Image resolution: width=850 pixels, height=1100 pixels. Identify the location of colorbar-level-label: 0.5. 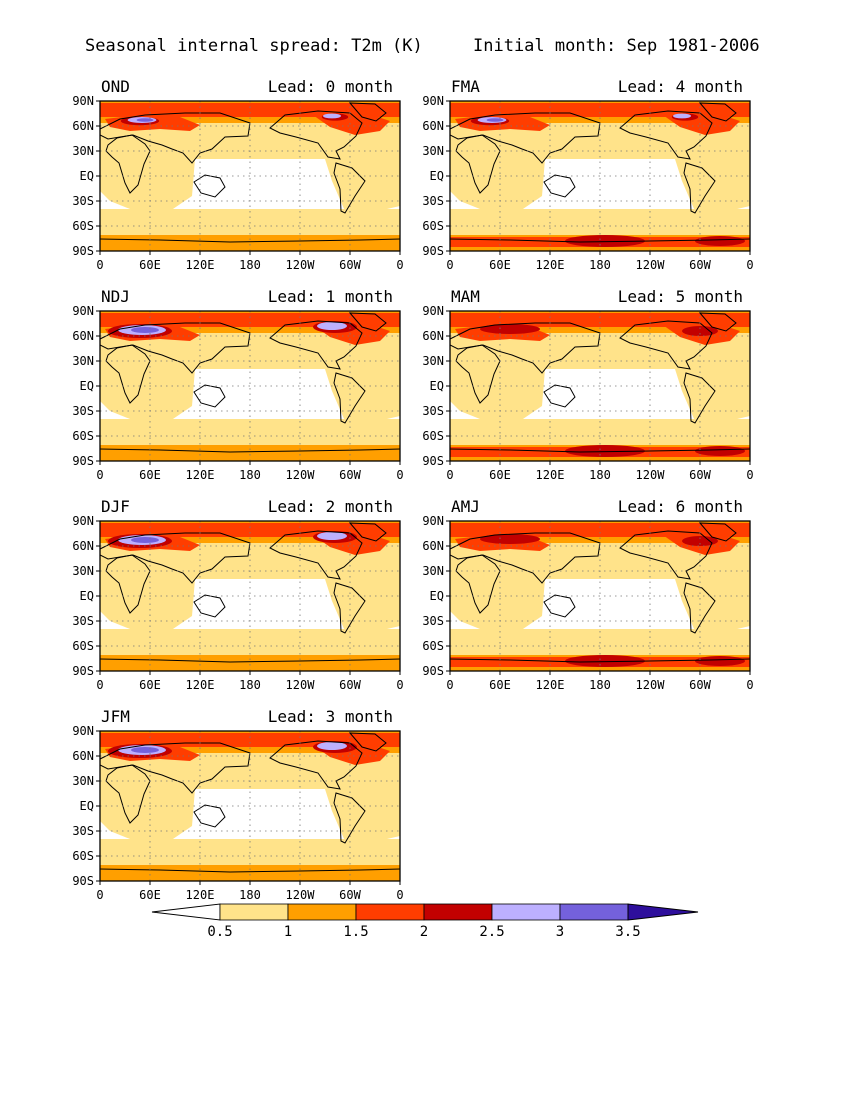
(219, 932).